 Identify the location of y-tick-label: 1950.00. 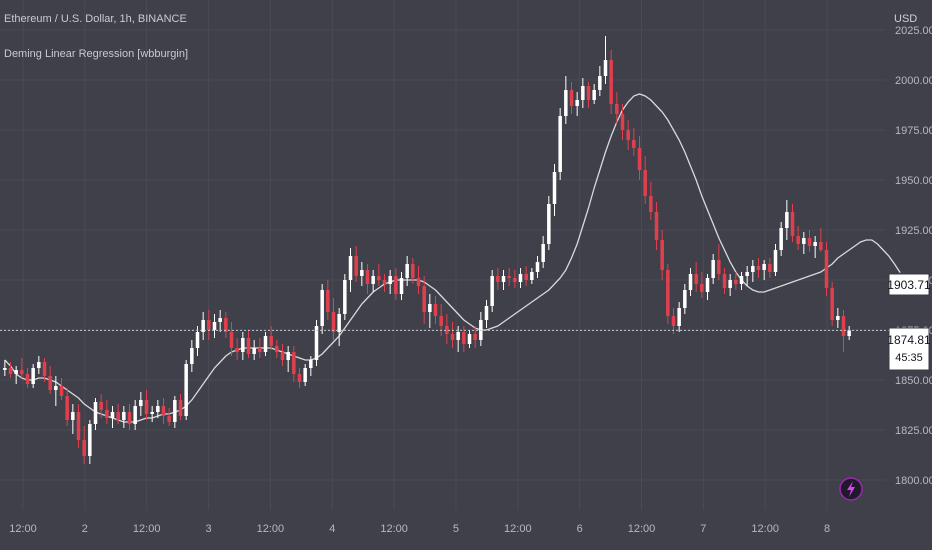
(913, 181).